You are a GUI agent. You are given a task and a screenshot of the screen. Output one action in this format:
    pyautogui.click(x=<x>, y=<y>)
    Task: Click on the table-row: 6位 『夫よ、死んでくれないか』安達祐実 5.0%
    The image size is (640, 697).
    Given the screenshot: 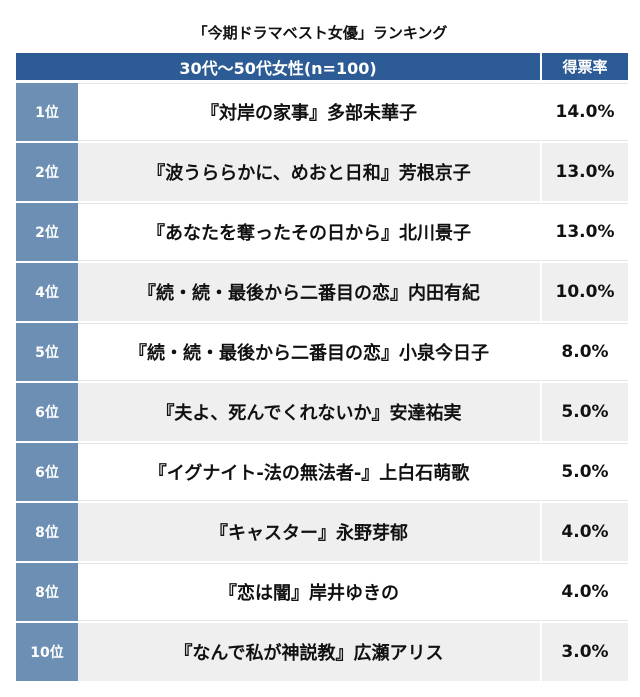 What is the action you would take?
    pyautogui.click(x=322, y=412)
    